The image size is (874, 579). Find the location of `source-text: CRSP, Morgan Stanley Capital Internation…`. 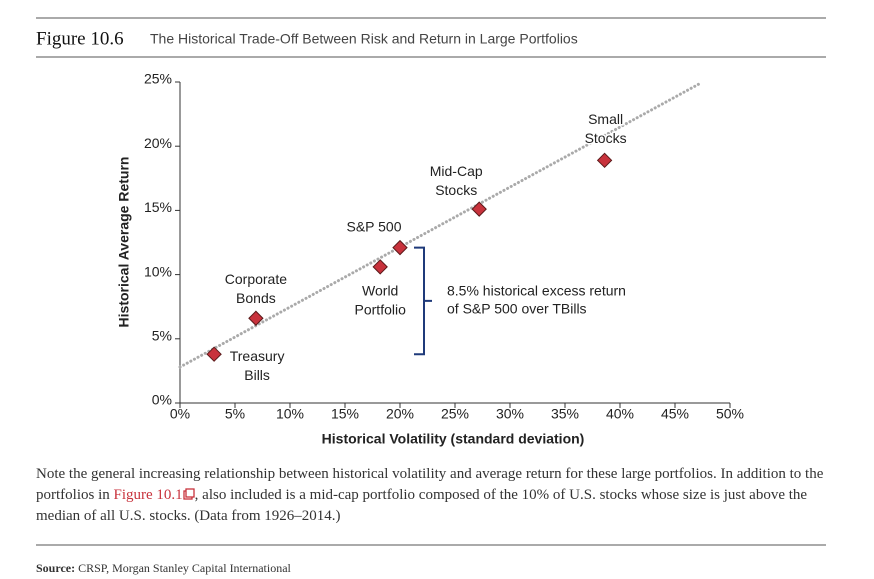

source-text: CRSP, Morgan Stanley Capital Internation… is located at coordinates (184, 568).